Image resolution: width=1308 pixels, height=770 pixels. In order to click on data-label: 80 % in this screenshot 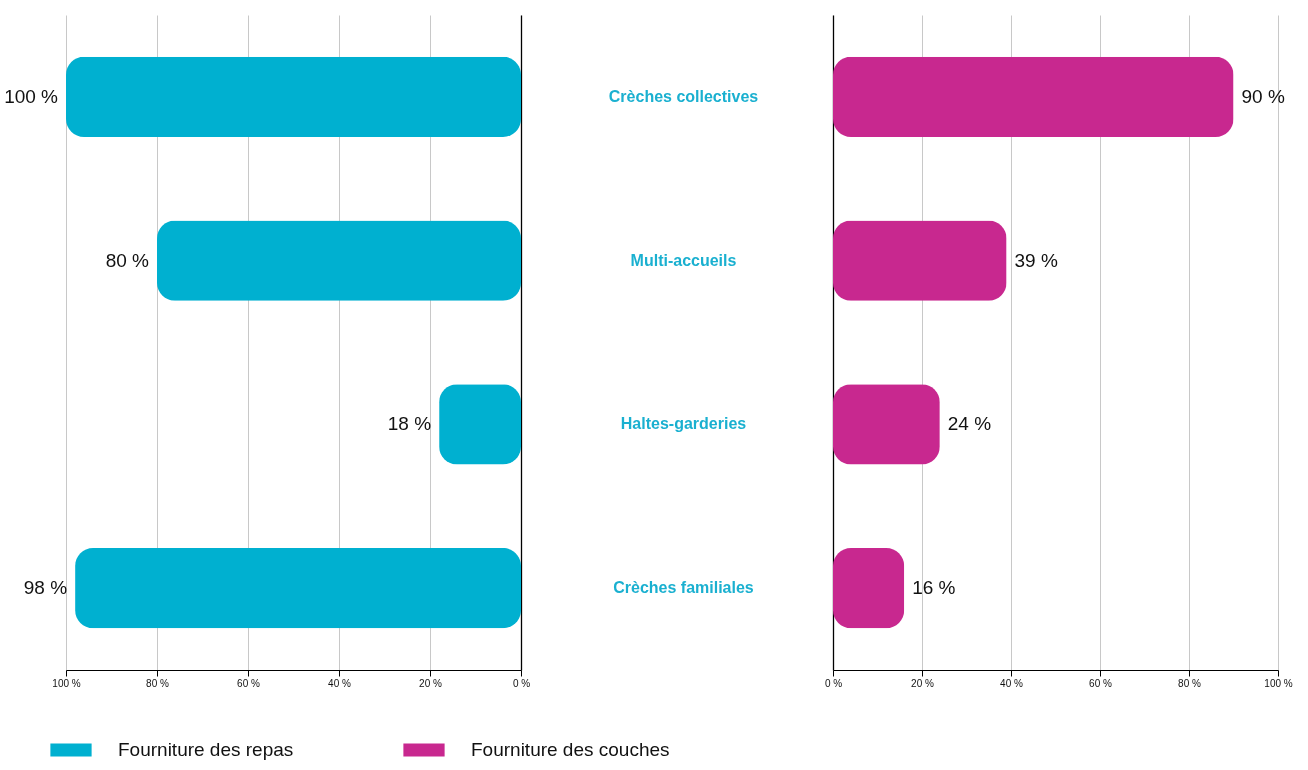, I will do `click(127, 260)`.